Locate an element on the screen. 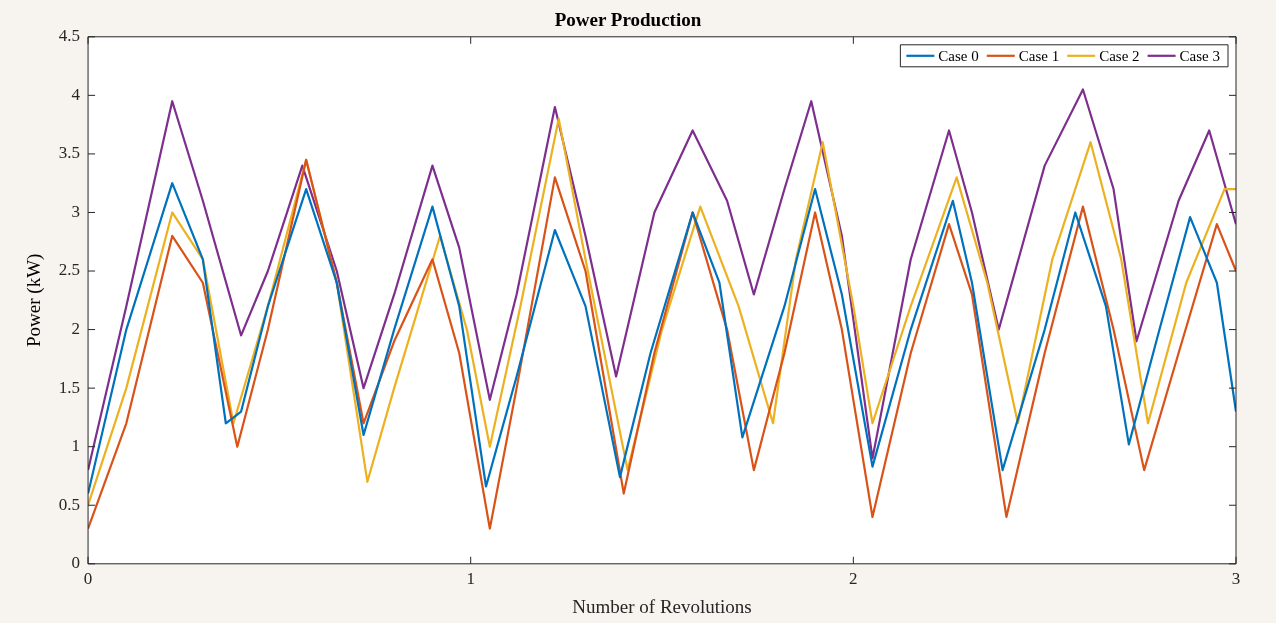 The width and height of the screenshot is (1276, 623). y-tick-label: 4 is located at coordinates (76, 94).